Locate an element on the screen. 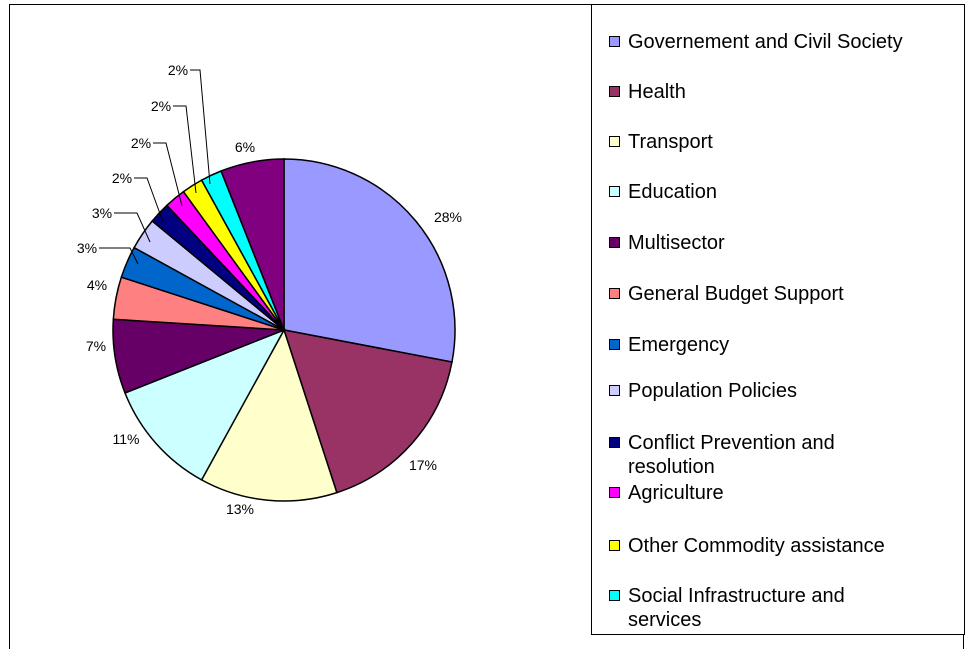  legend-label: Health is located at coordinates (657, 92).